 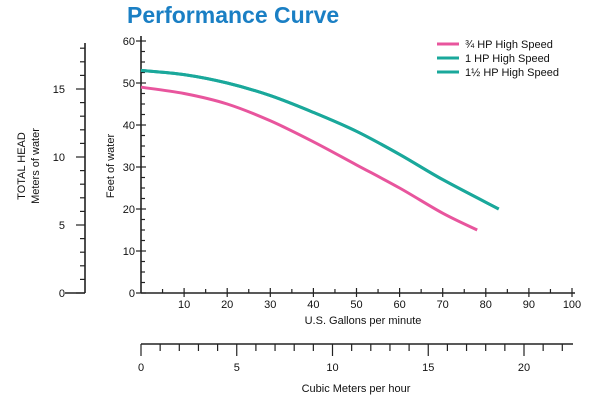 I want to click on secondary-y-tick-label: 15, so click(x=59, y=90).